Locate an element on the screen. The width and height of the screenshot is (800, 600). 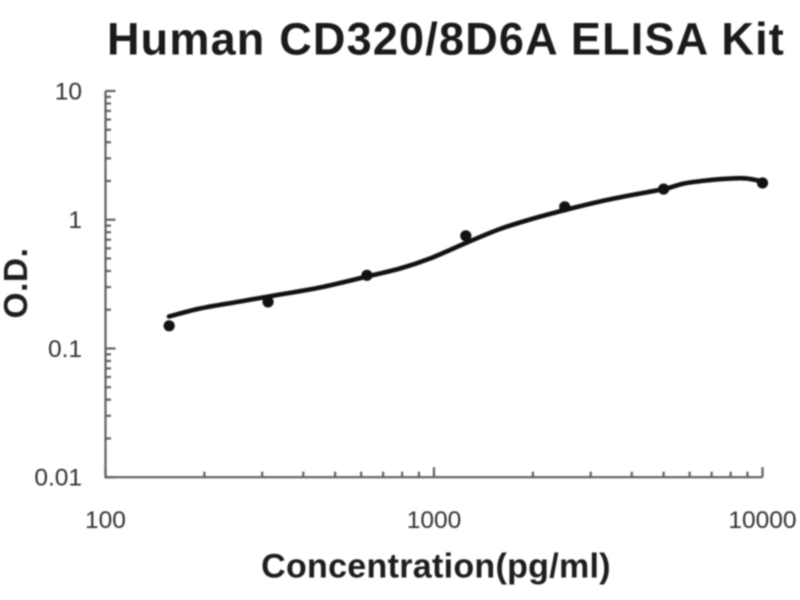
y-axis-label: O.D. is located at coordinates (17, 283).